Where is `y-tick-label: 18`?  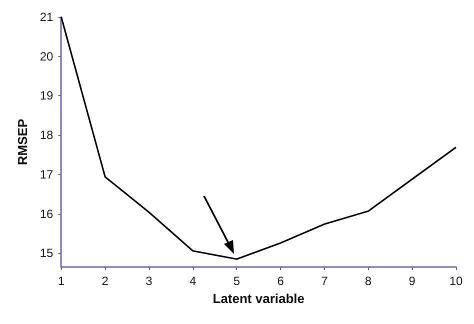
y-tick-label: 18 is located at coordinates (47, 135).